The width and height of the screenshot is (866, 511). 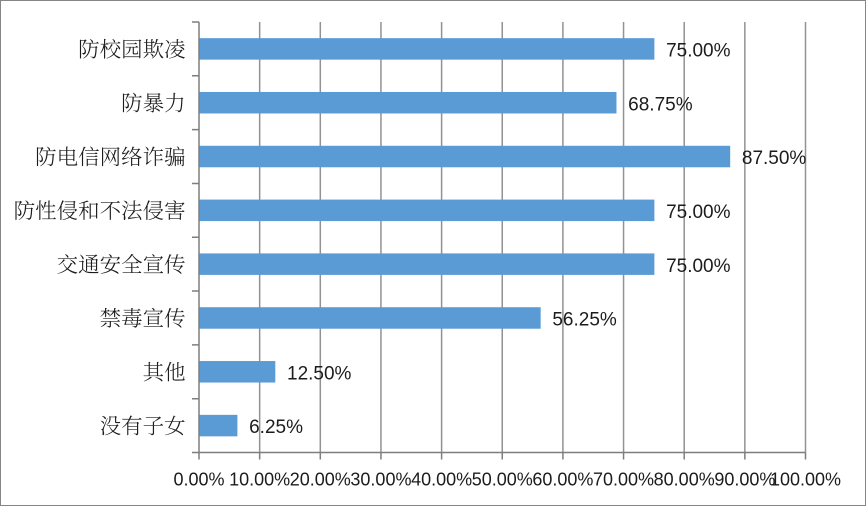 What do you see at coordinates (805, 479) in the screenshot?
I see `svg-text: 100.00%` at bounding box center [805, 479].